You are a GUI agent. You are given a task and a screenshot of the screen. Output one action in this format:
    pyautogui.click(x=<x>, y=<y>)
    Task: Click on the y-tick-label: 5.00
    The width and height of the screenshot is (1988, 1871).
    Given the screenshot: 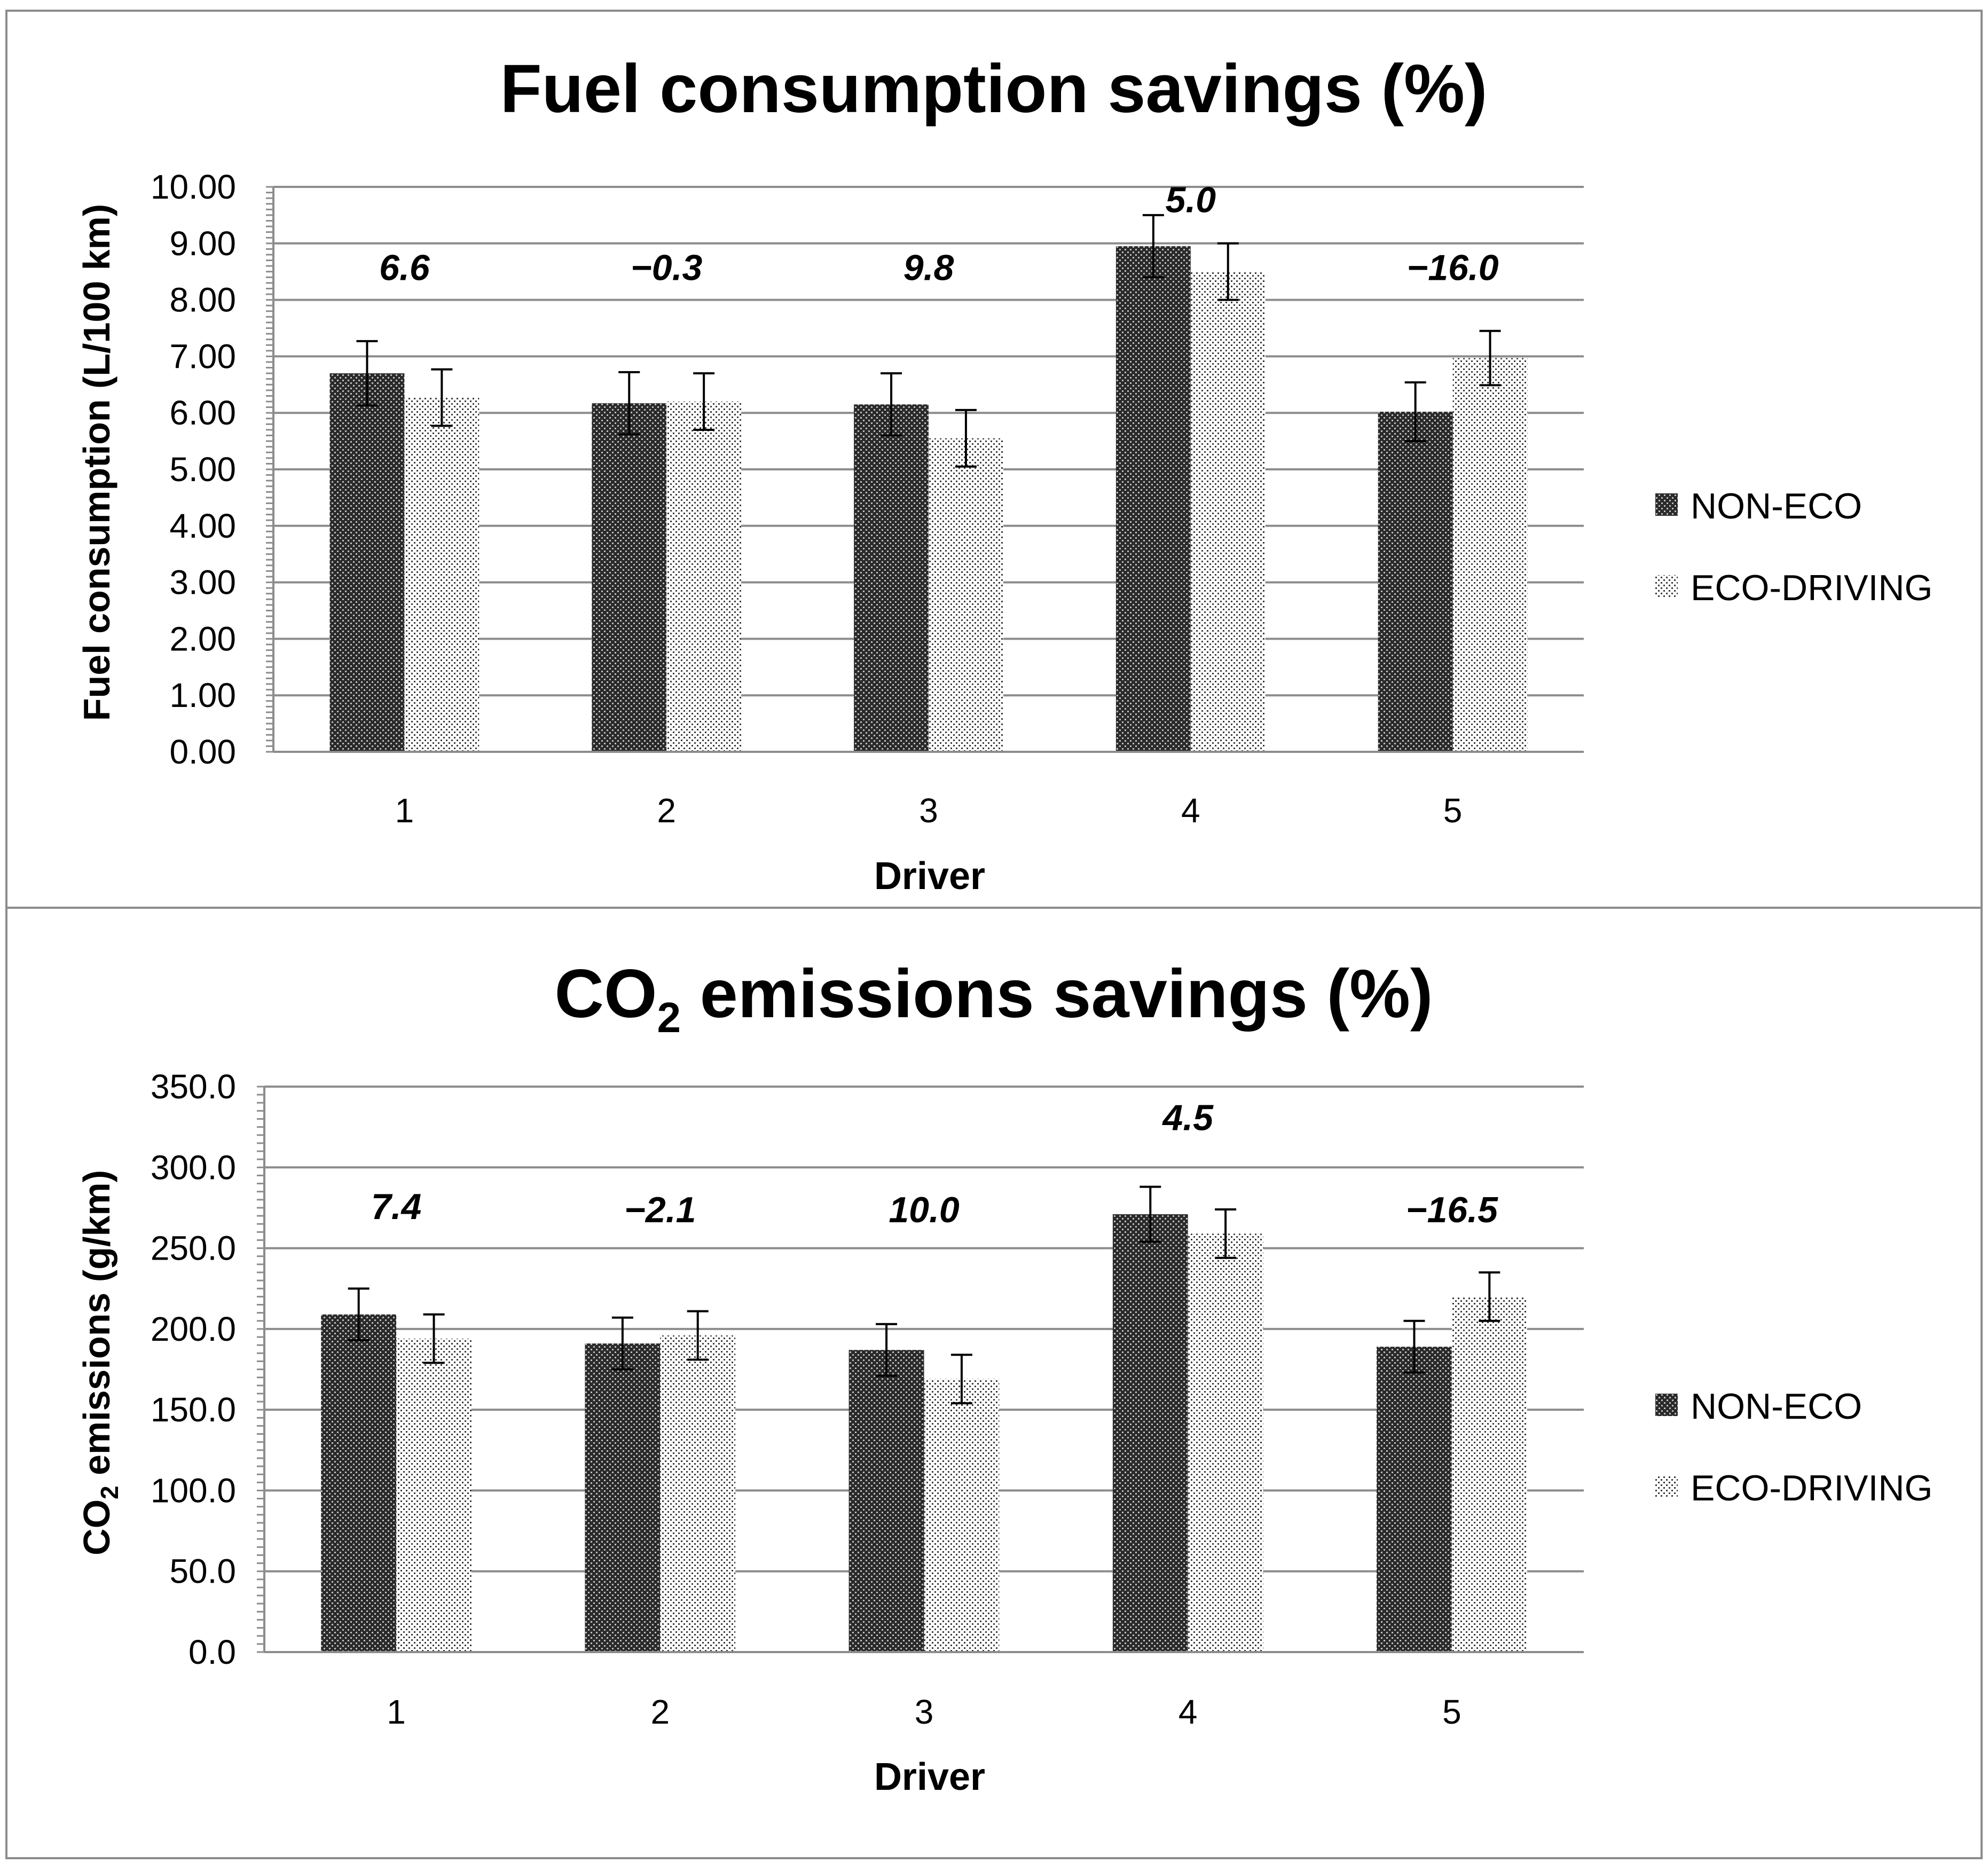 What is the action you would take?
    pyautogui.click(x=202, y=469)
    